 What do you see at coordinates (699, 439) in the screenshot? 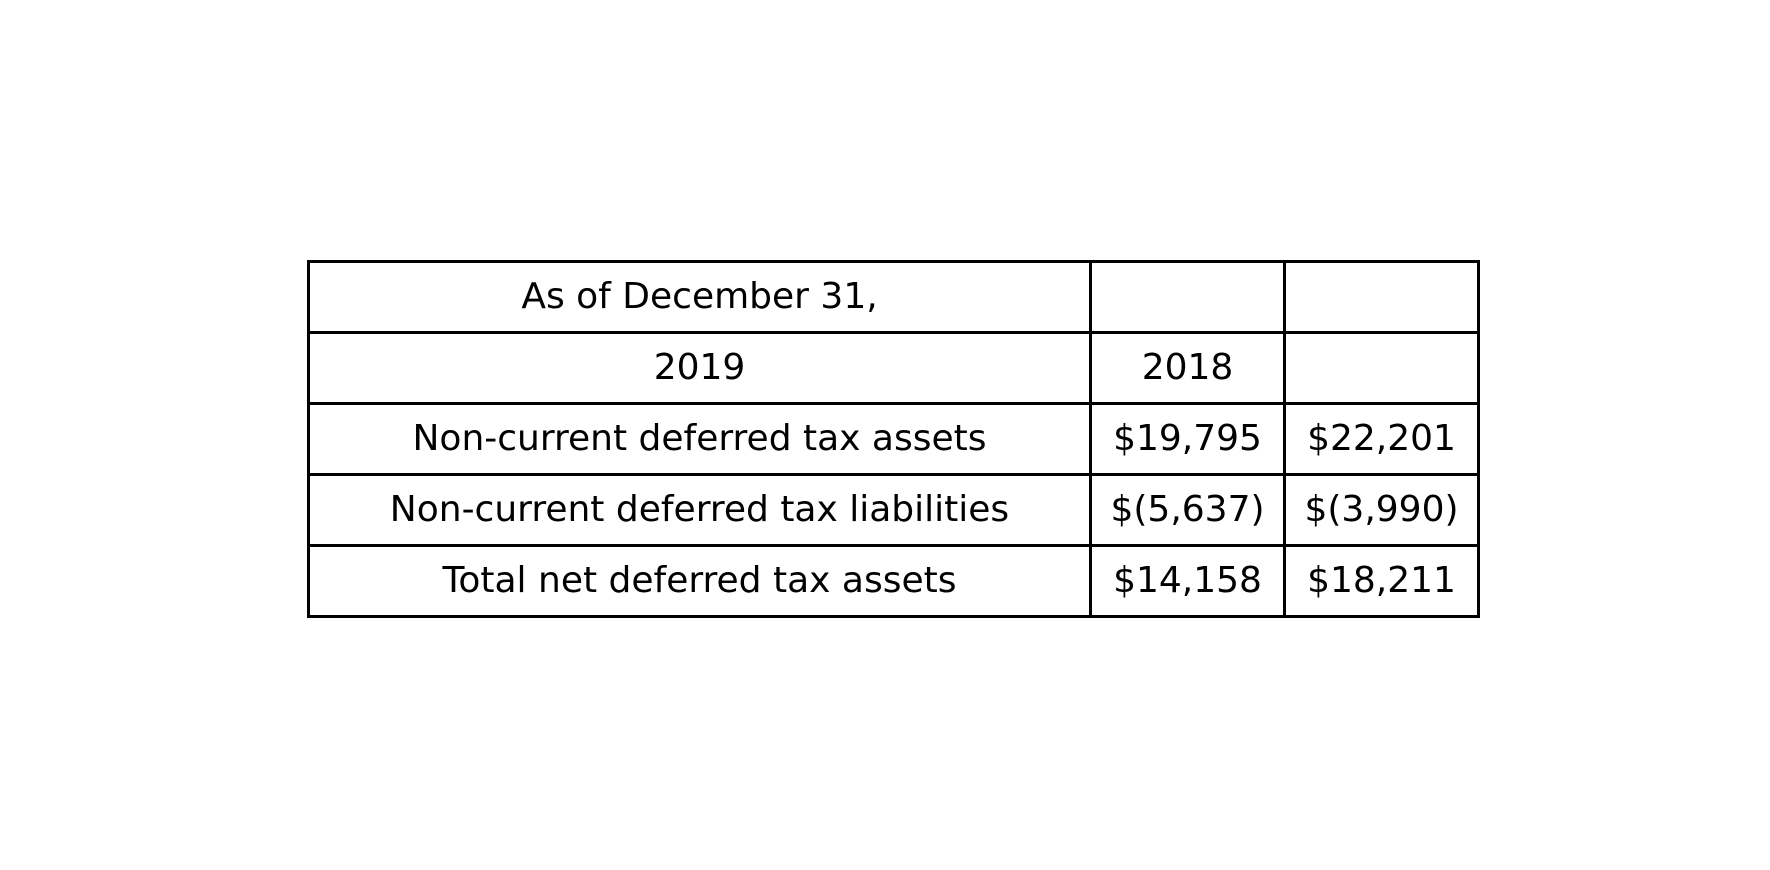
I see `table-cell: Non-current deferred tax assets` at bounding box center [699, 439].